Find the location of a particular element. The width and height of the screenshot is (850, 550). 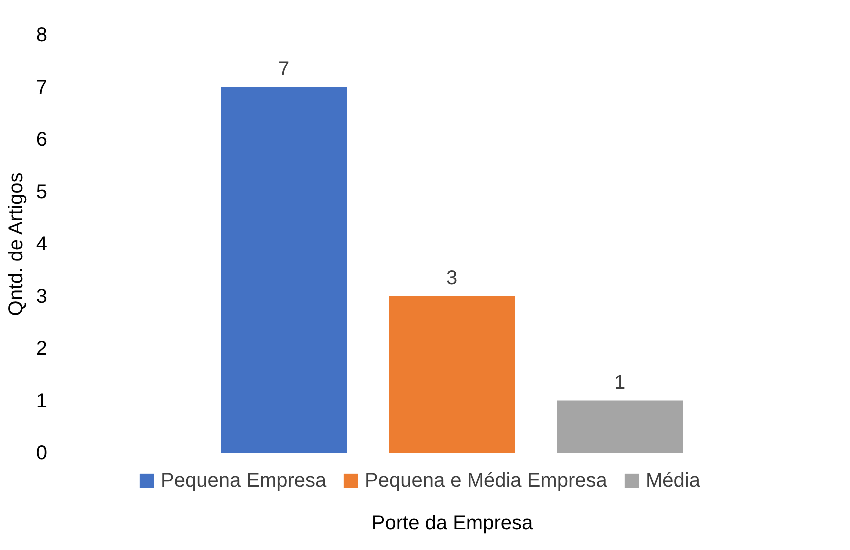

y-tick-label: 7 is located at coordinates (42, 87).